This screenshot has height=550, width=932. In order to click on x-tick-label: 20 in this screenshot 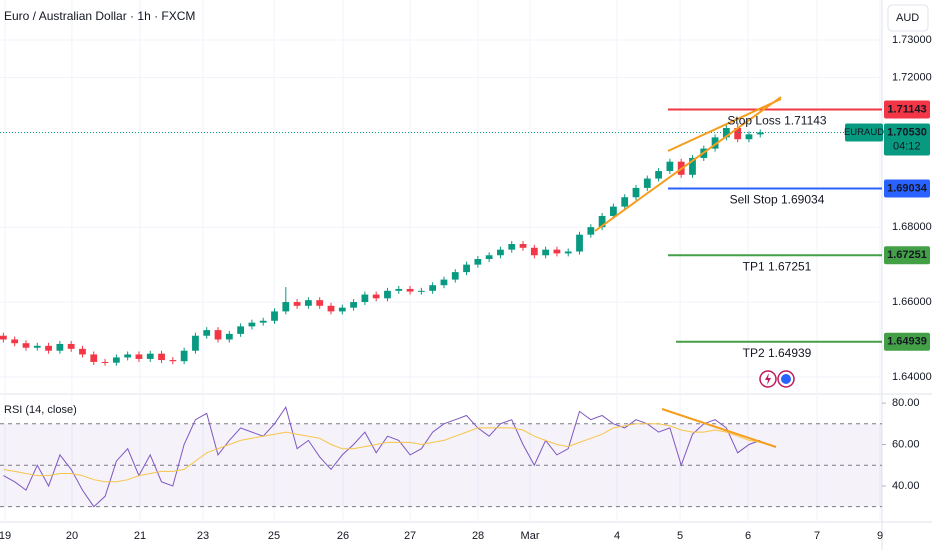, I will do `click(72, 536)`.